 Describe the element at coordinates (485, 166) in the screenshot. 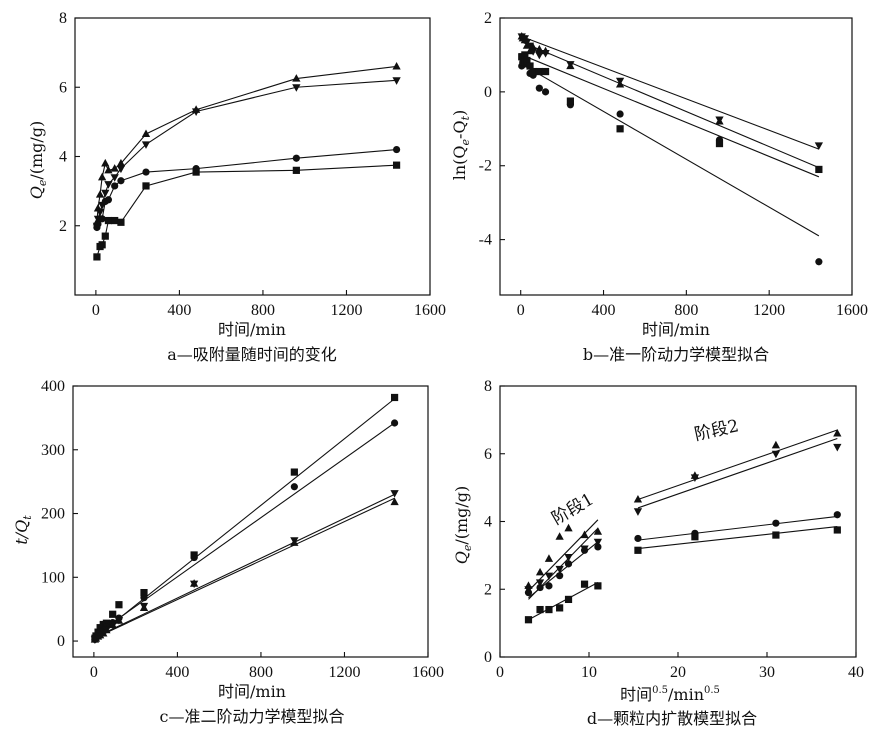

I see `y-tick-label: -2` at that location.